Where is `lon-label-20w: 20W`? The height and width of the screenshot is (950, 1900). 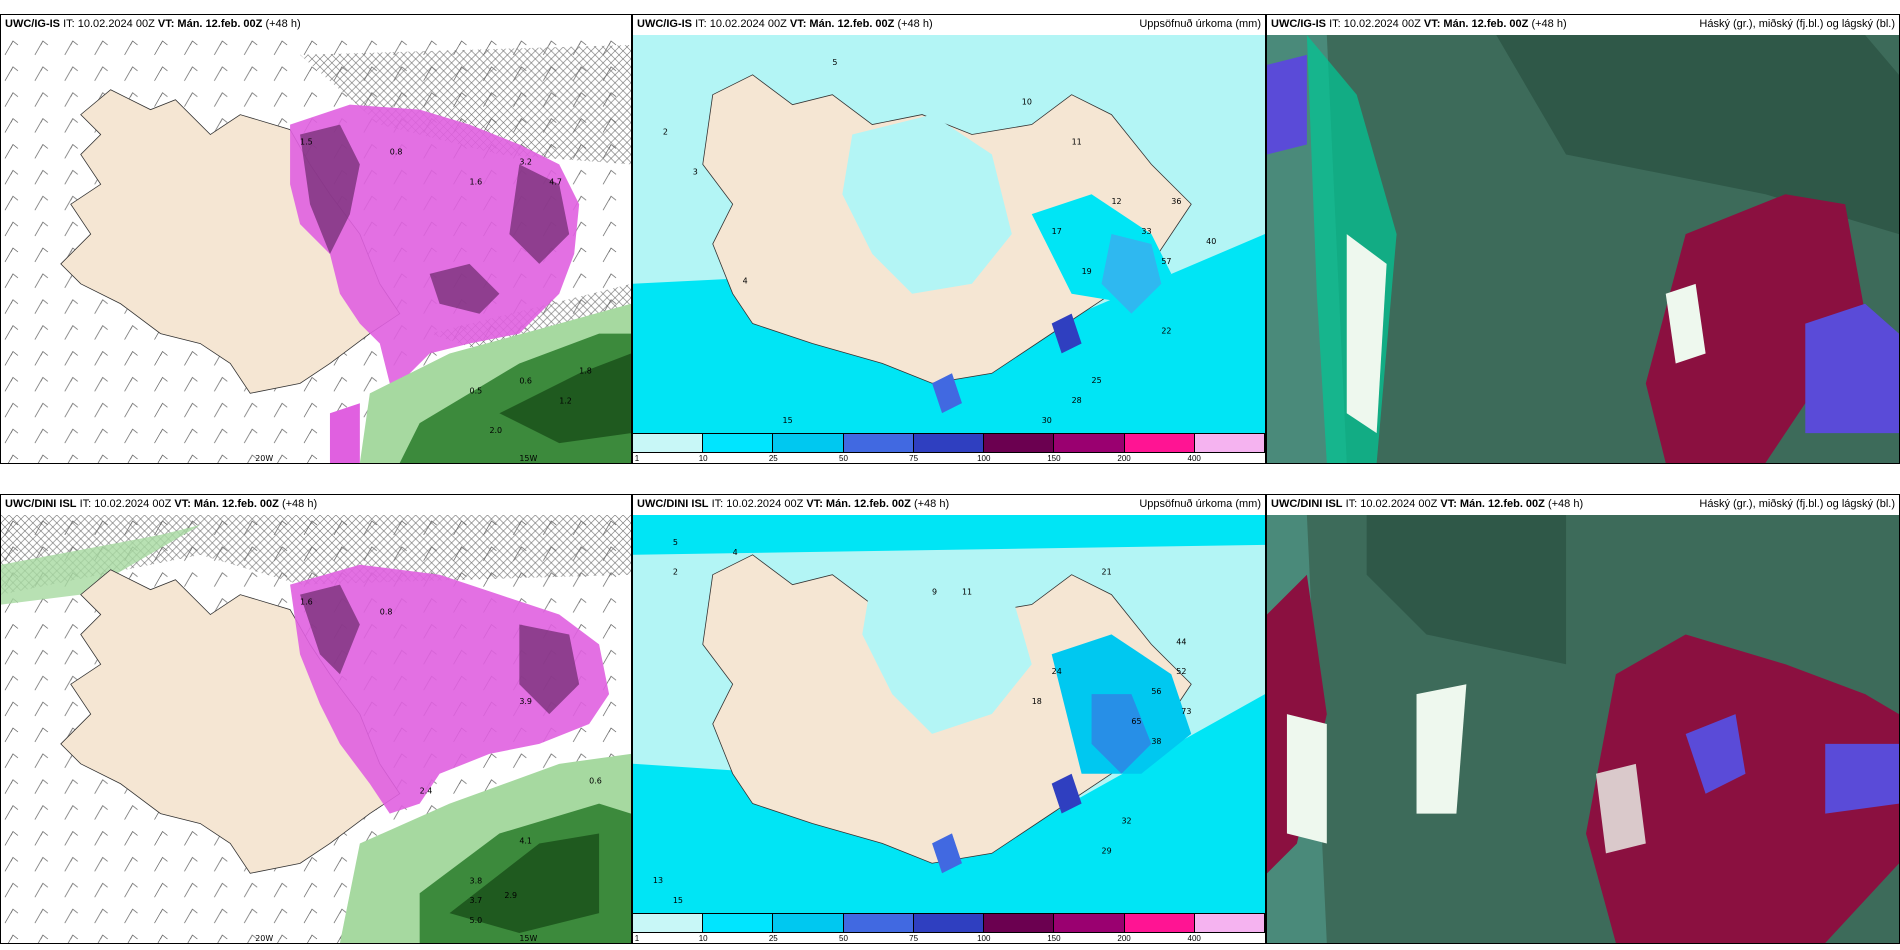 lon-label-20w: 20W is located at coordinates (264, 938).